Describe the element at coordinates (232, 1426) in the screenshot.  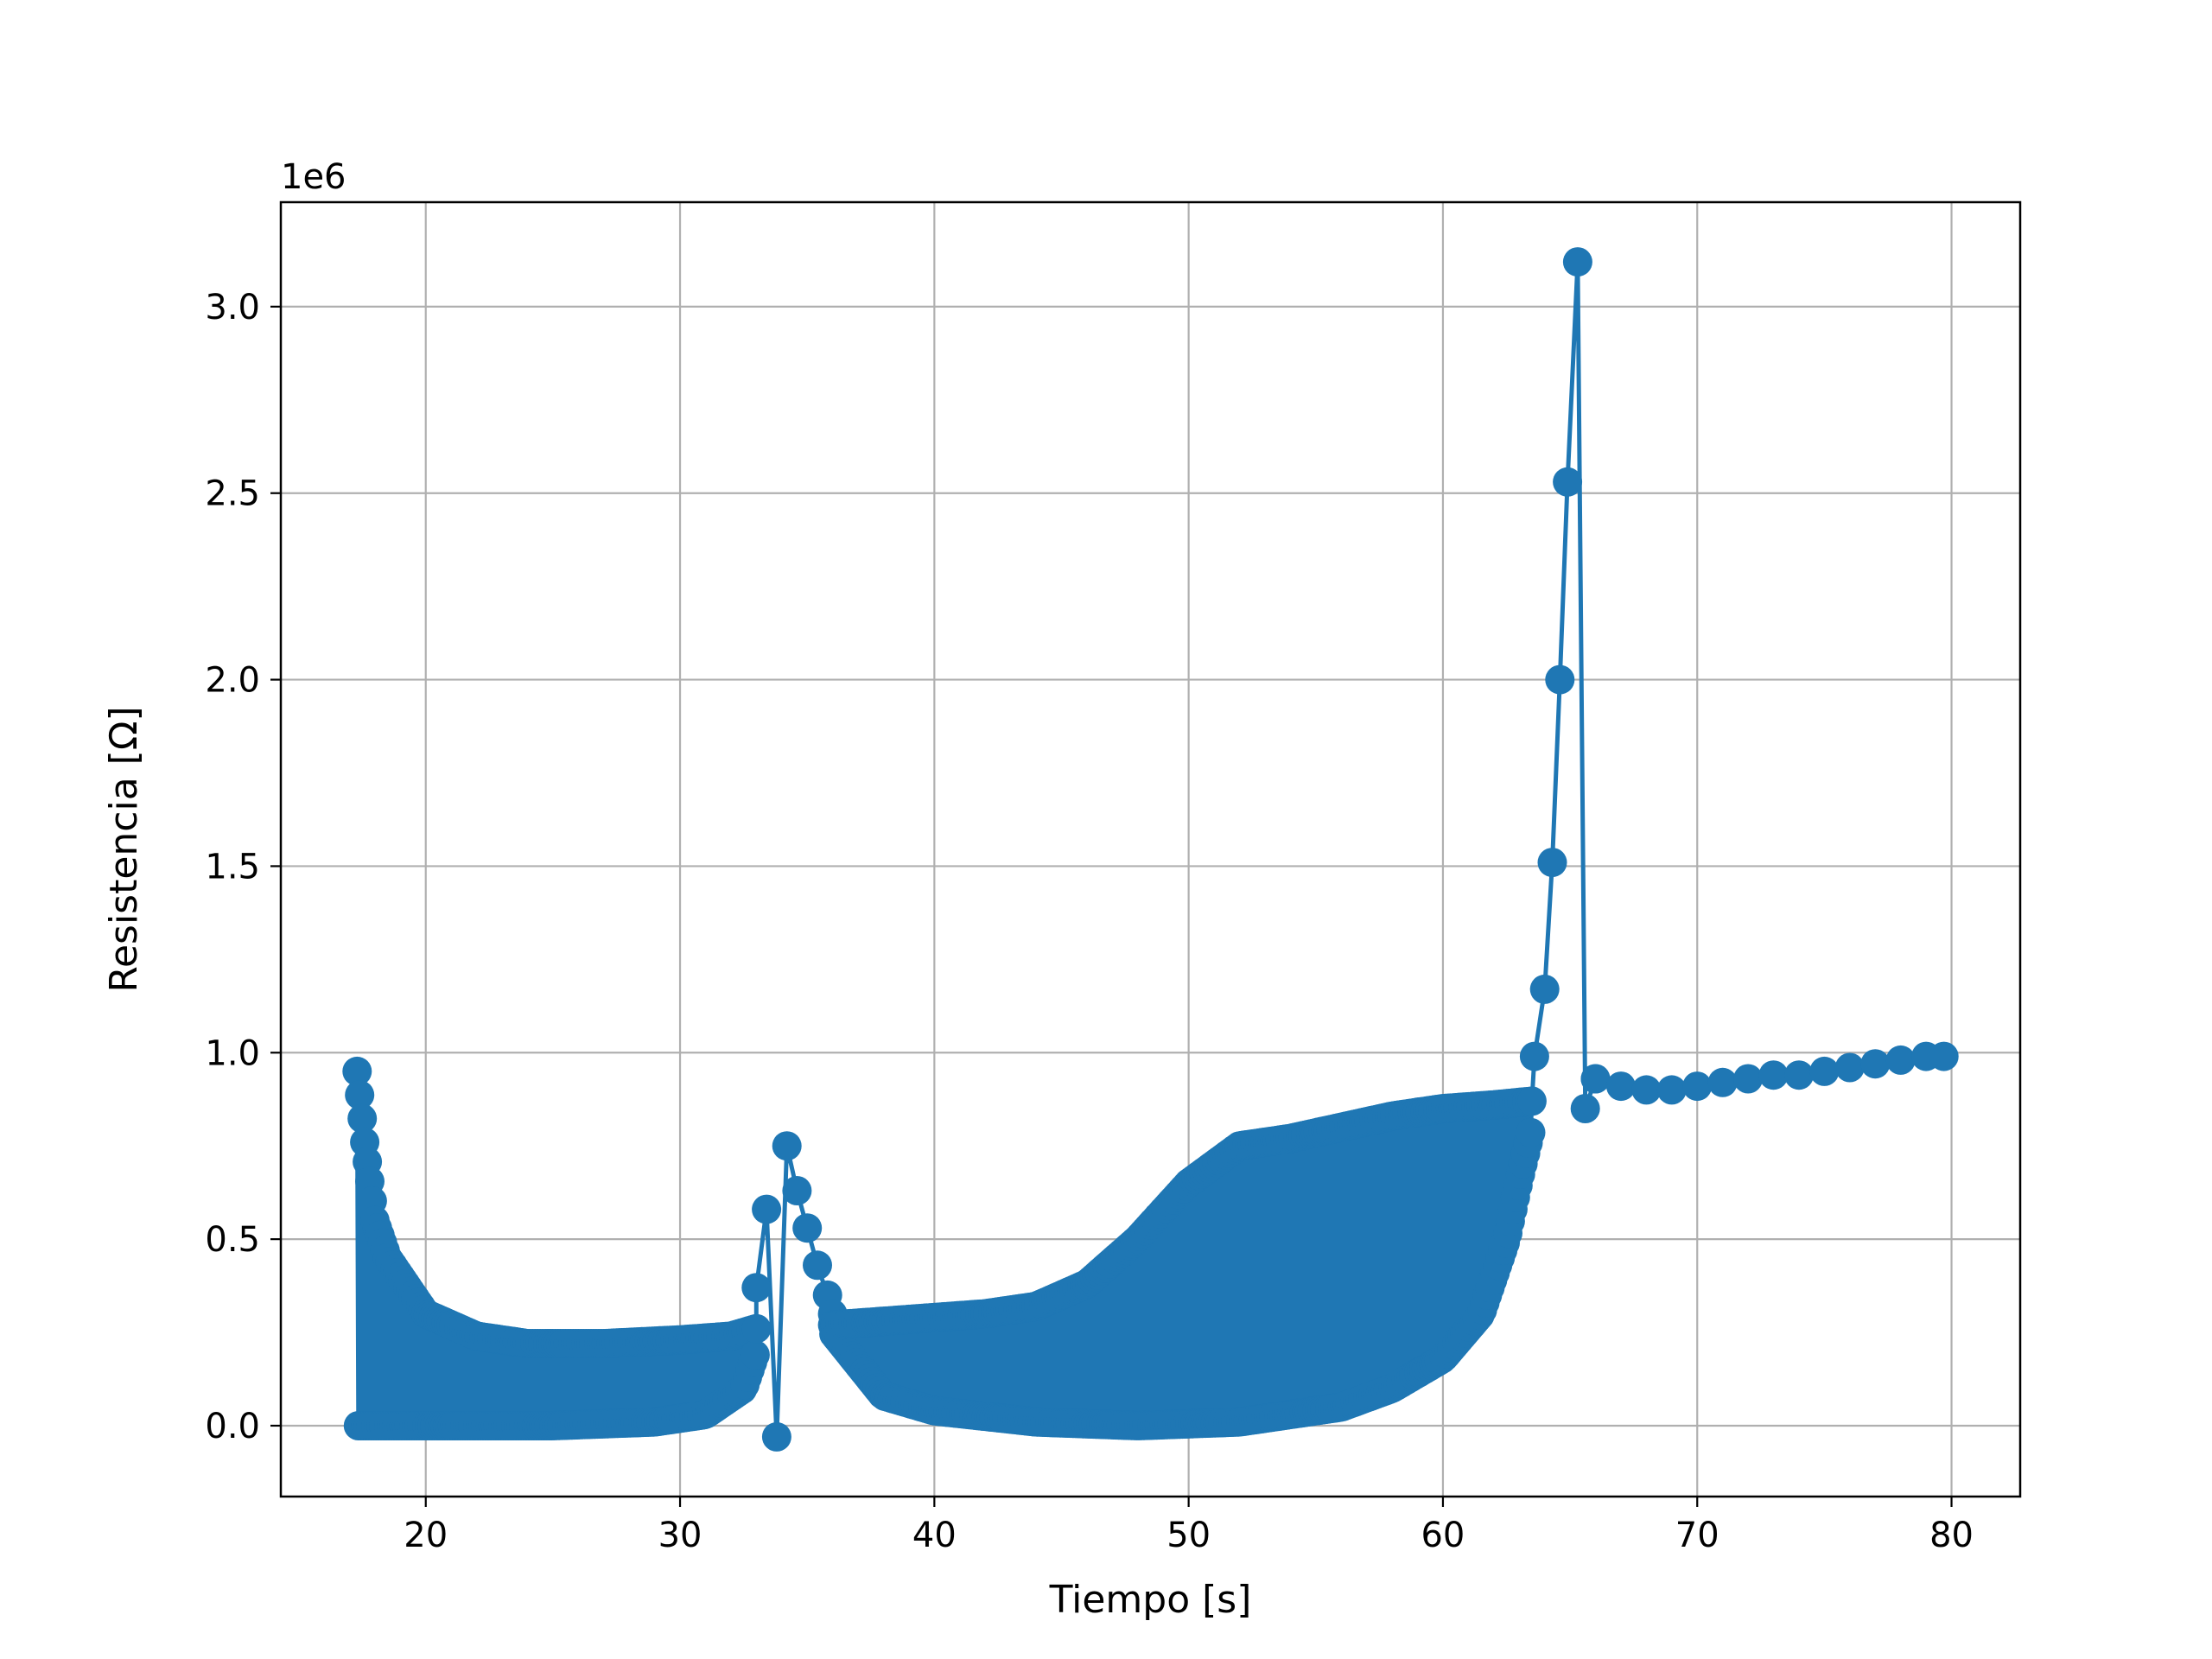
I see `y-tick-label: 0.0` at that location.